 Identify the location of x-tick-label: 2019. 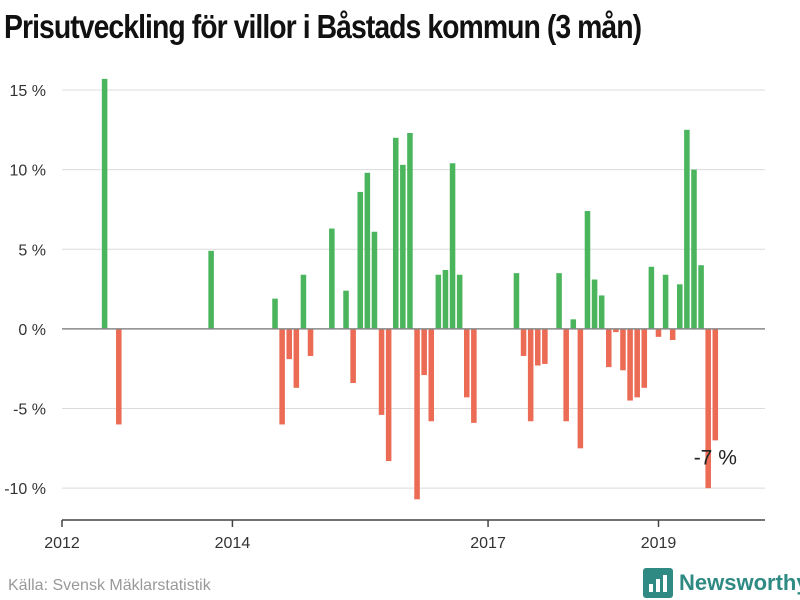
(659, 543).